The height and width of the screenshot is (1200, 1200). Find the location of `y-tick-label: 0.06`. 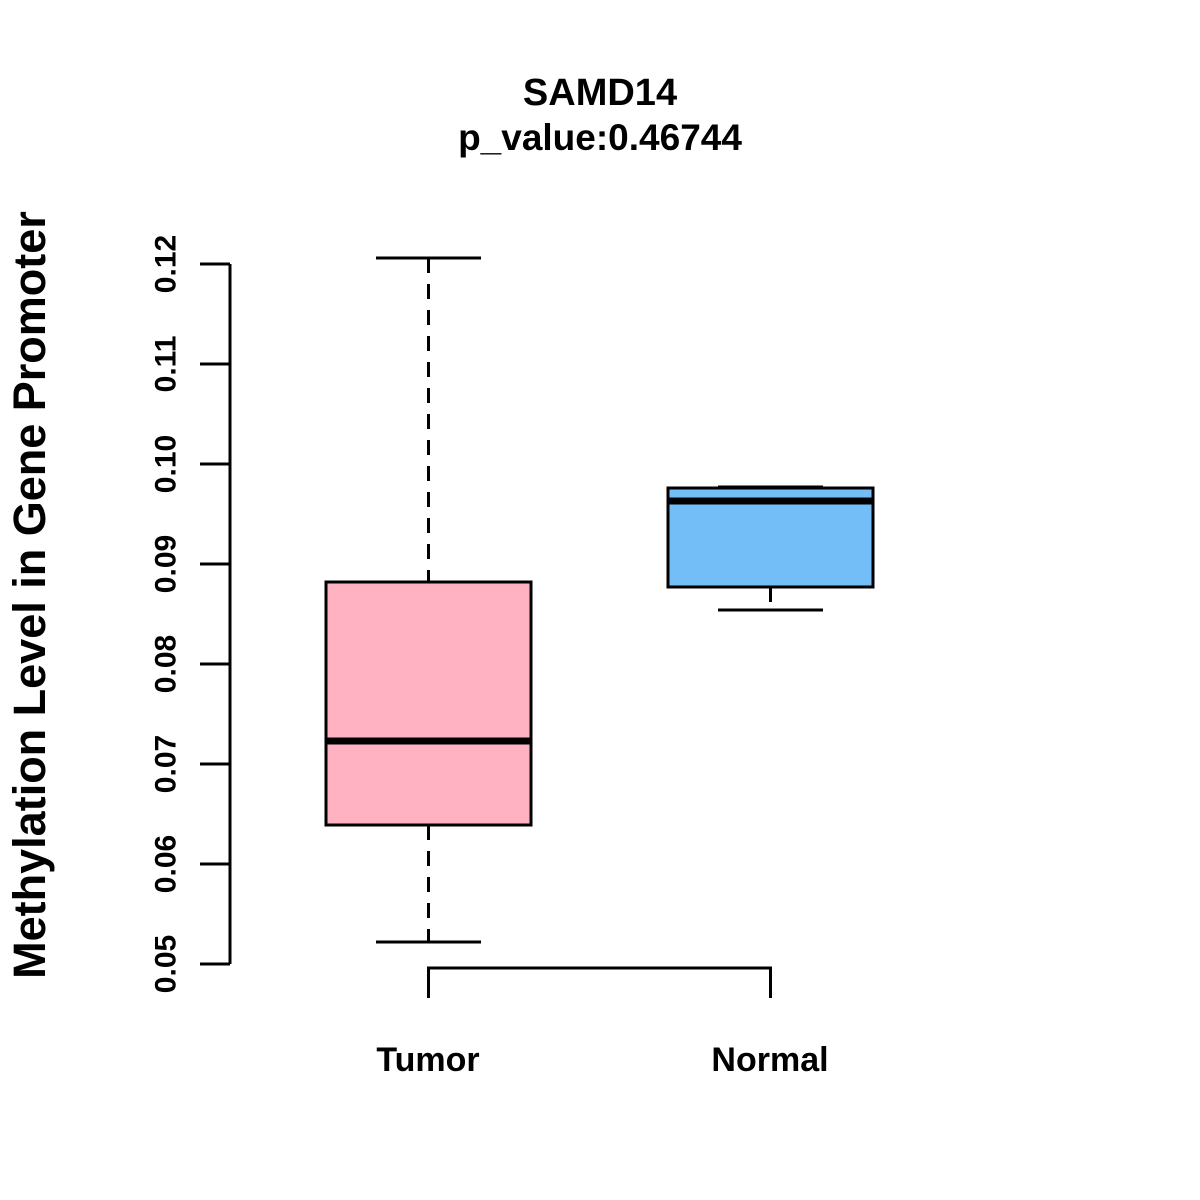

y-tick-label: 0.06 is located at coordinates (166, 864).